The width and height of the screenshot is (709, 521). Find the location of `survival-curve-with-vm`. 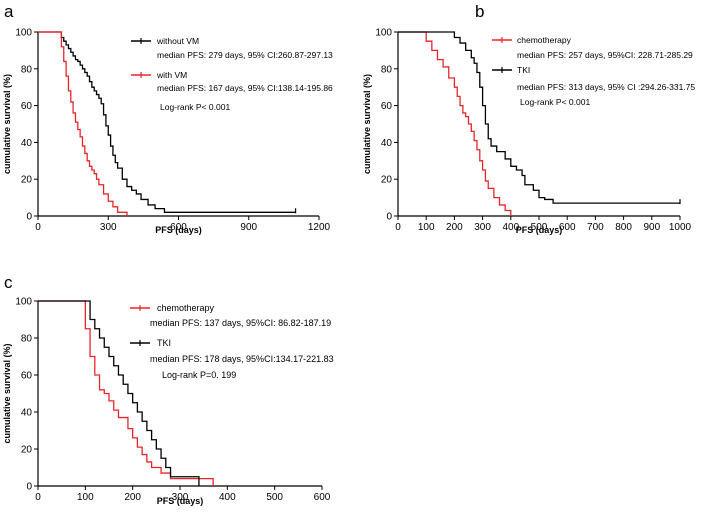

survival-curve-with-vm is located at coordinates (83, 123).